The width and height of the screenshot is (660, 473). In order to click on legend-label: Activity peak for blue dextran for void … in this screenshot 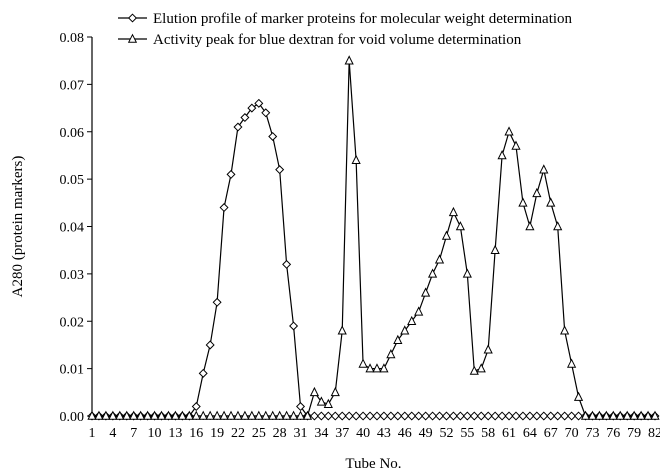, I will do `click(337, 40)`.